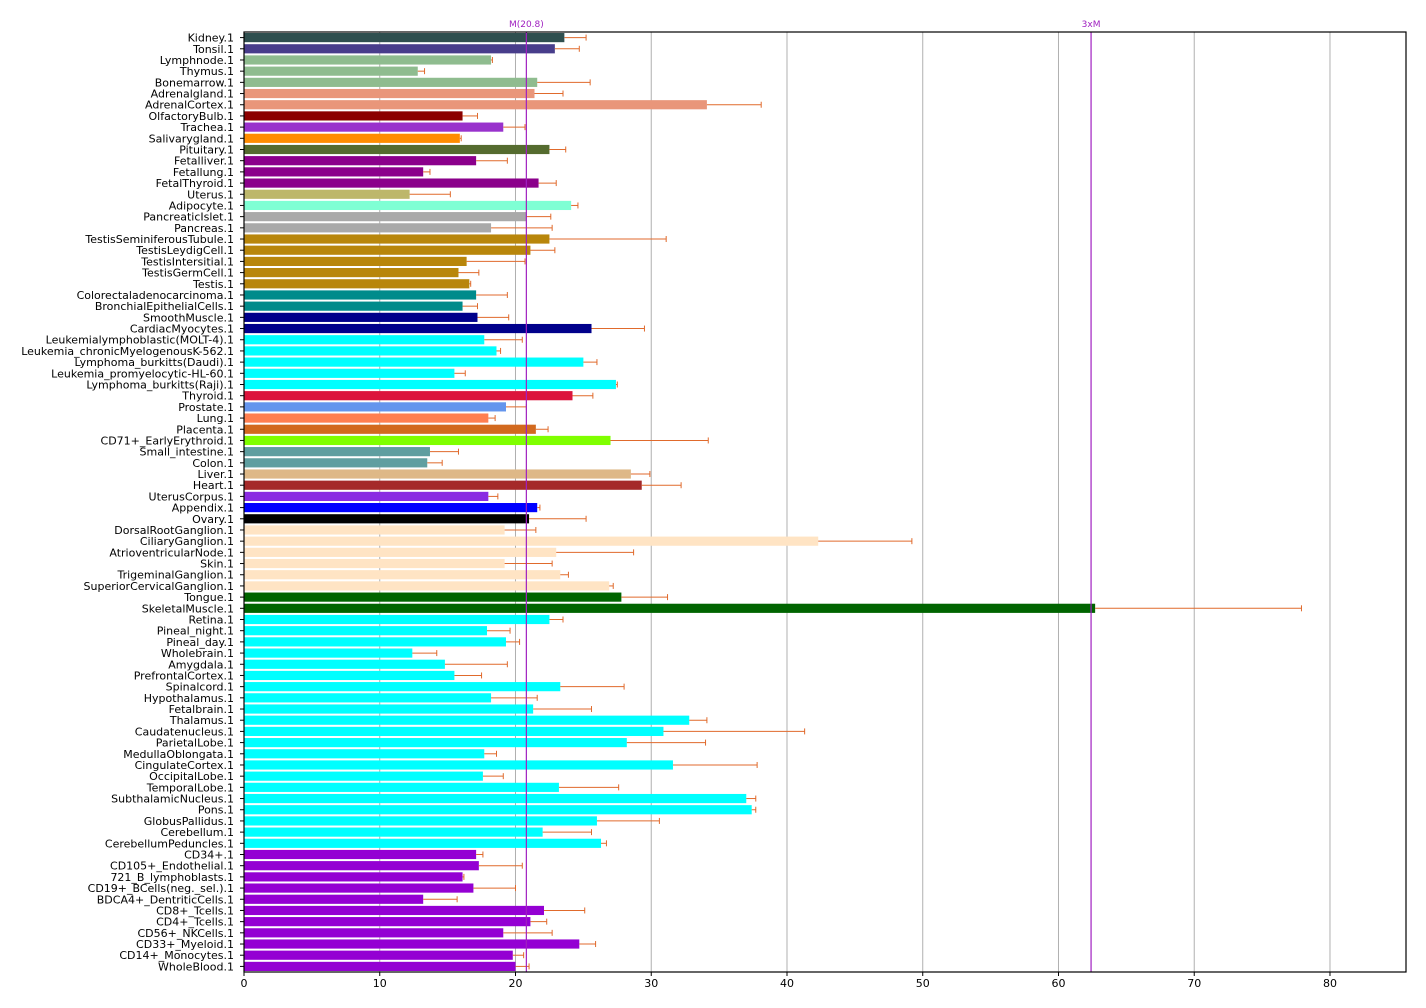 The image size is (1426, 1008). I want to click on y-tick-label: Uterus.1, so click(210, 194).